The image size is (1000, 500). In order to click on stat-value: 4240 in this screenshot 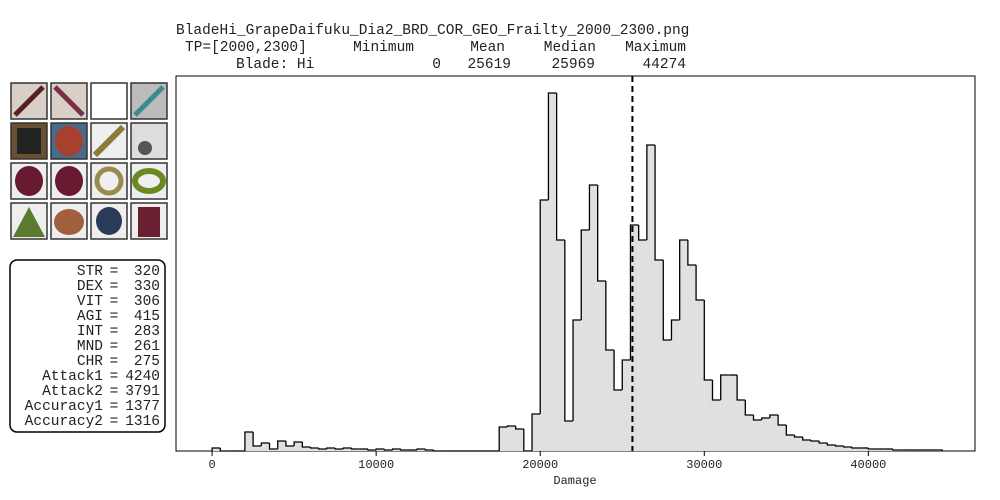, I will do `click(142, 377)`.